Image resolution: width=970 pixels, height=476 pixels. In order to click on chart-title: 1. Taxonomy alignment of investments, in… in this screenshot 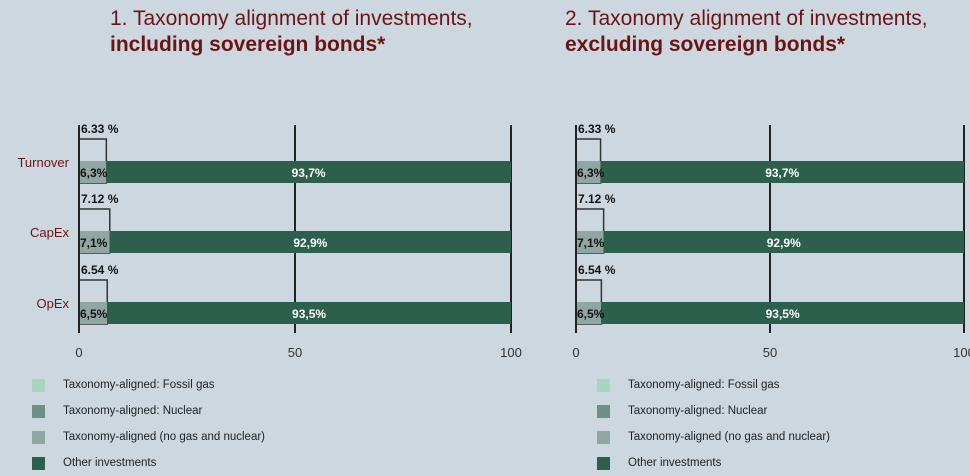, I will do `click(320, 32)`.